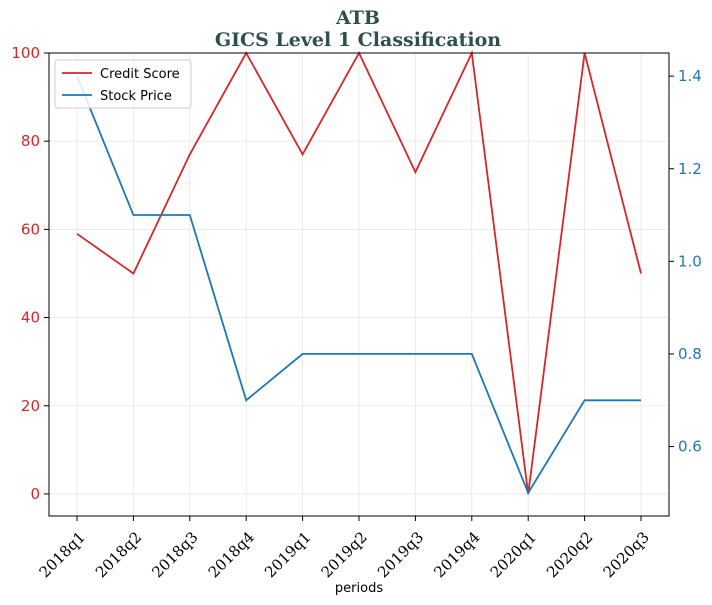 Image resolution: width=712 pixels, height=605 pixels. What do you see at coordinates (357, 18) in the screenshot?
I see `chart-title: ATB` at bounding box center [357, 18].